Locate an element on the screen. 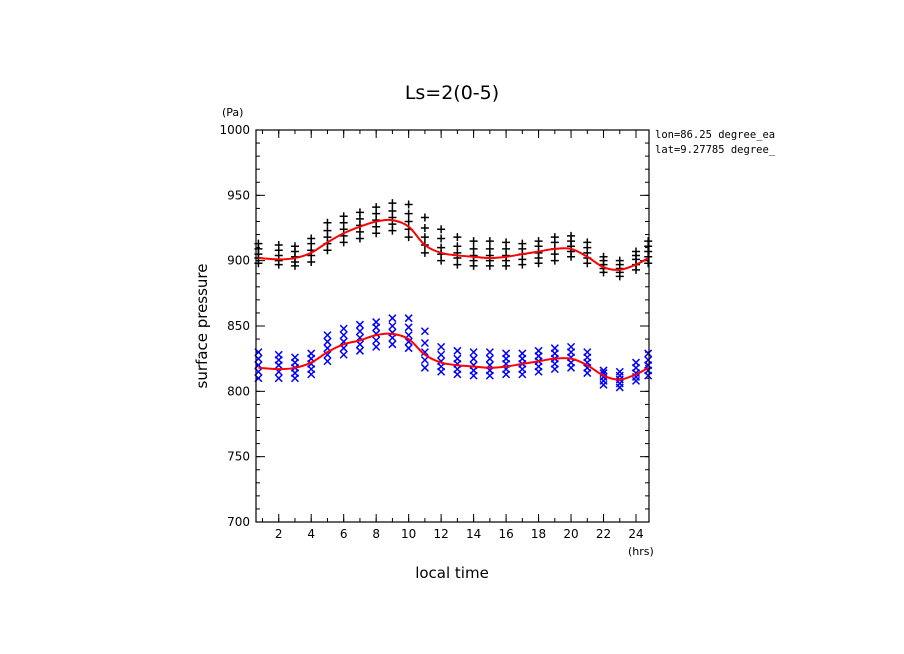 Image resolution: width=904 pixels, height=654 pixels. x-axis-label: local time is located at coordinates (452, 573).